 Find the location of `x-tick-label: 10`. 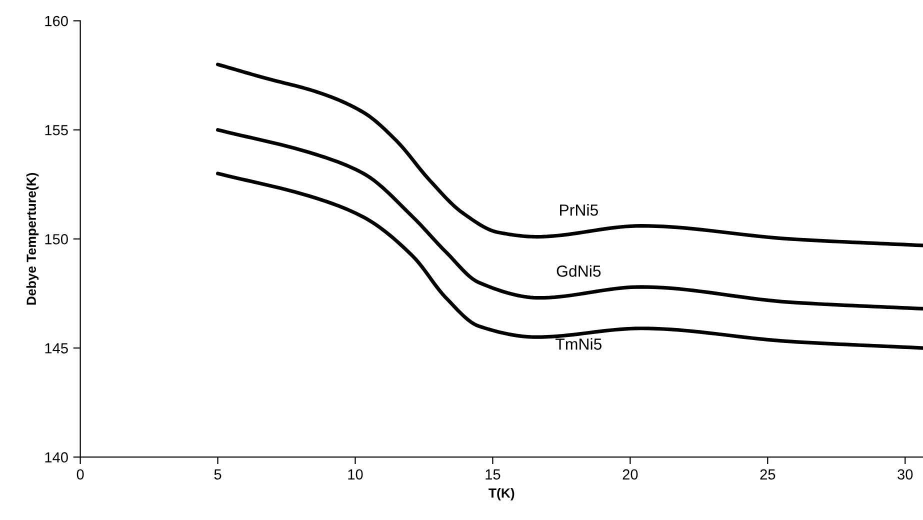

x-tick-label: 10 is located at coordinates (355, 474).